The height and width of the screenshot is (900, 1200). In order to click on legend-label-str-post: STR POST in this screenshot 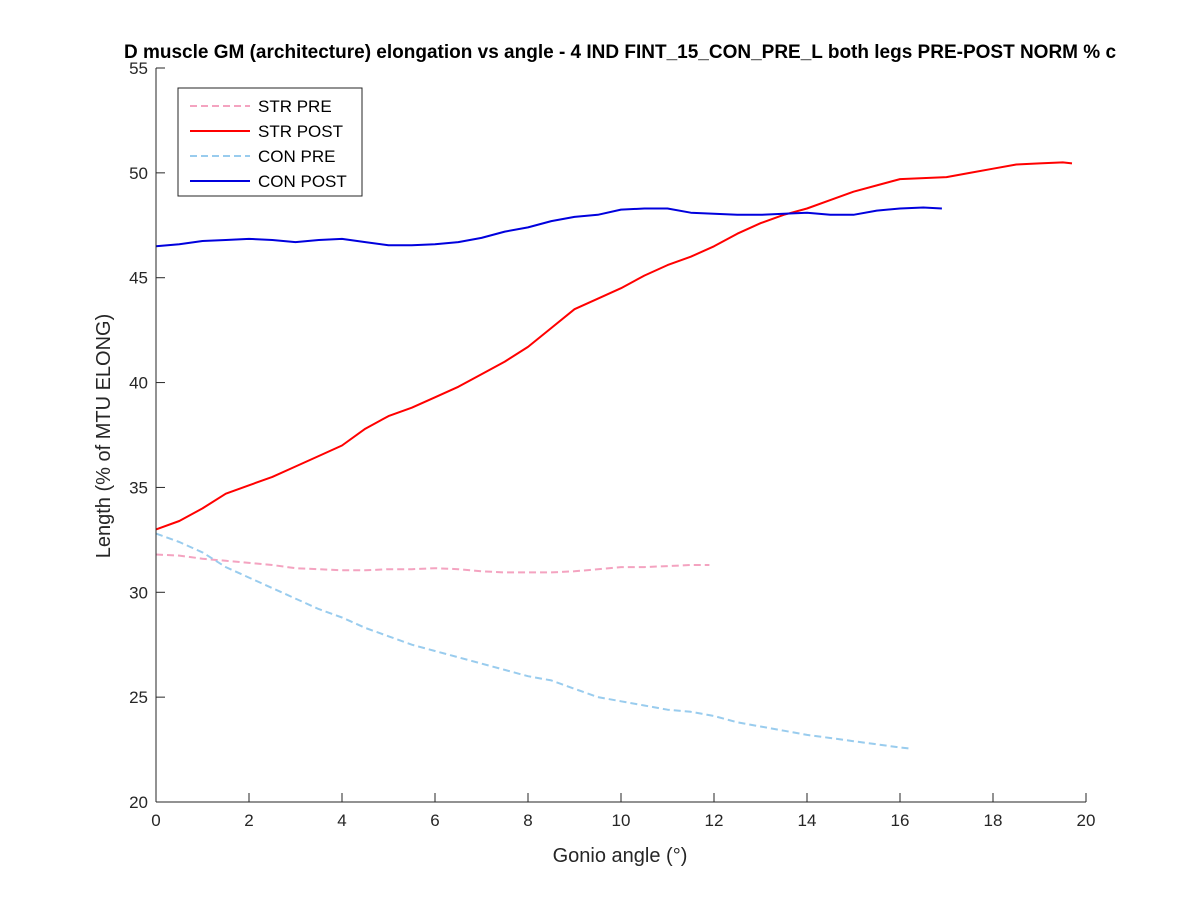, I will do `click(300, 131)`.